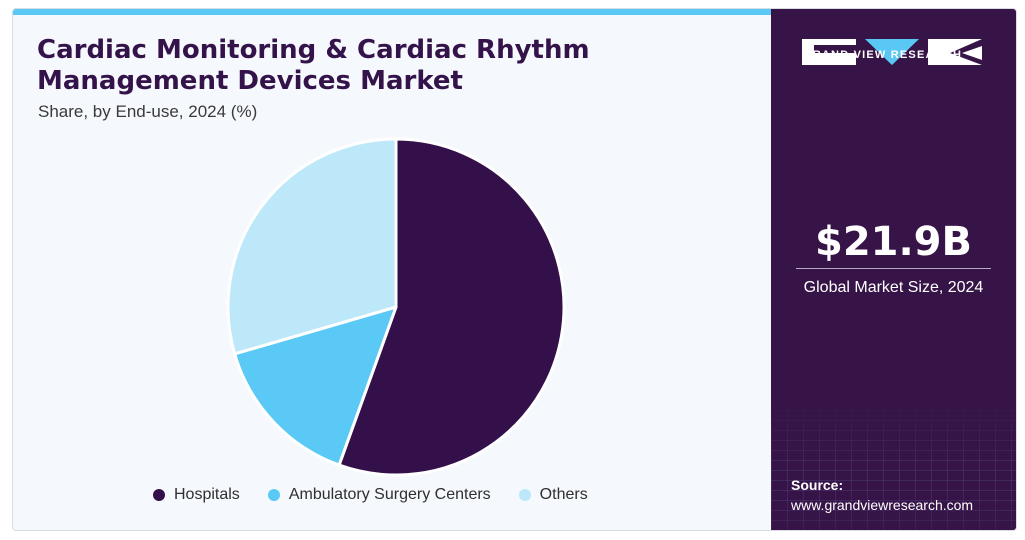 The image size is (1025, 540). I want to click on source-url: www.grandviewresearch.com, so click(882, 505).